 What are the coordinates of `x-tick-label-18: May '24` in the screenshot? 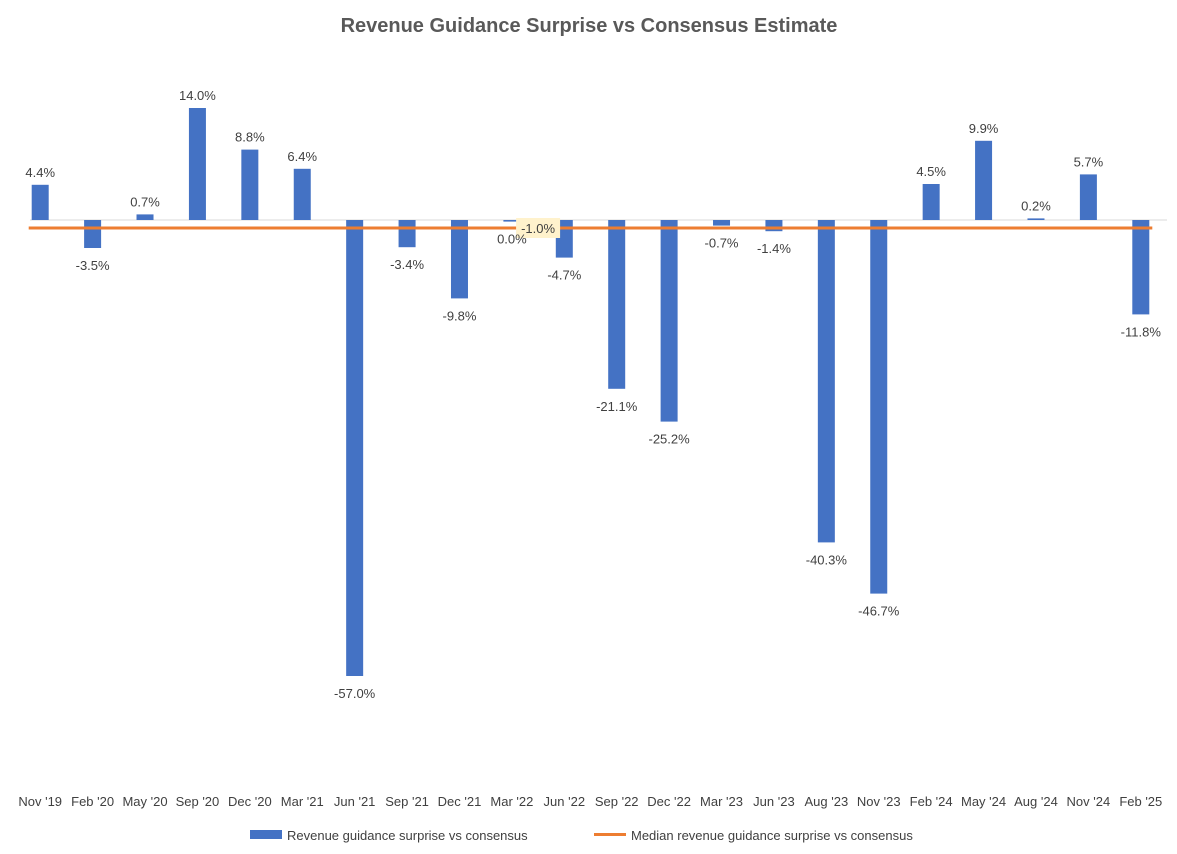 It's located at (983, 801).